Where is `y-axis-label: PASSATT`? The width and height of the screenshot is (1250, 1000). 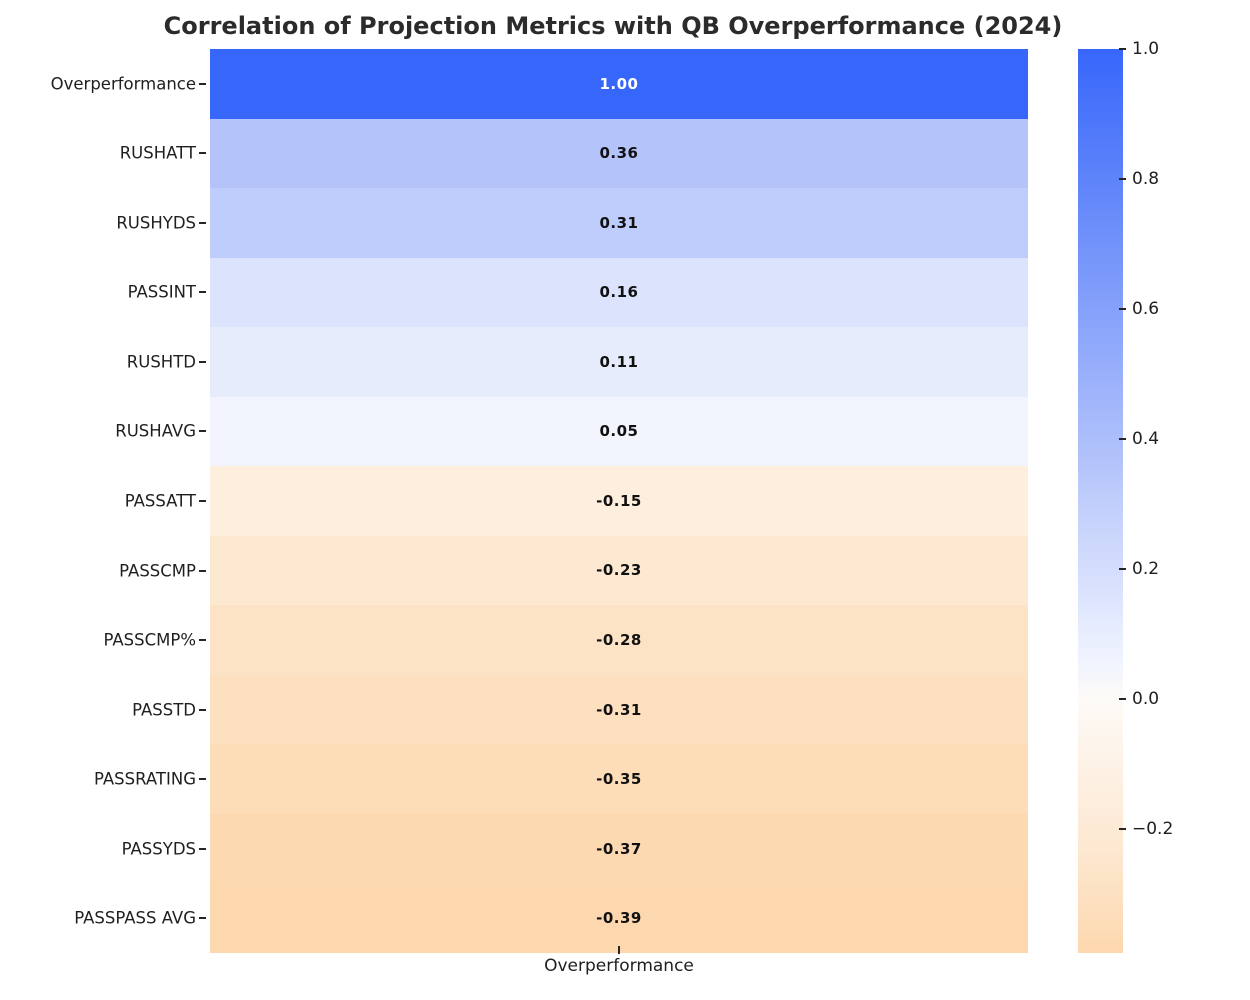
y-axis-label: PASSATT is located at coordinates (160, 501).